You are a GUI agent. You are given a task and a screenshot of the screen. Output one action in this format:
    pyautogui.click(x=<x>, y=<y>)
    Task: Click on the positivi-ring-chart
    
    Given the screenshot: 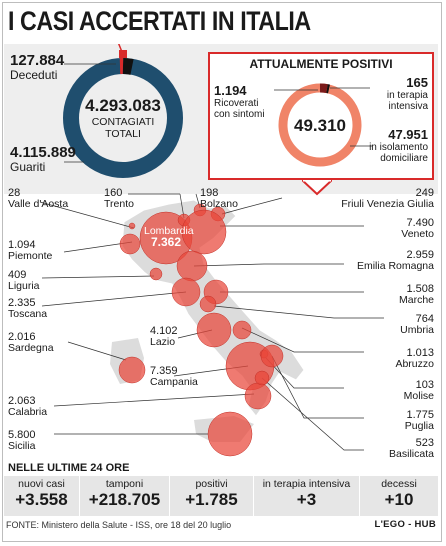 What is the action you would take?
    pyautogui.click(x=323, y=125)
    